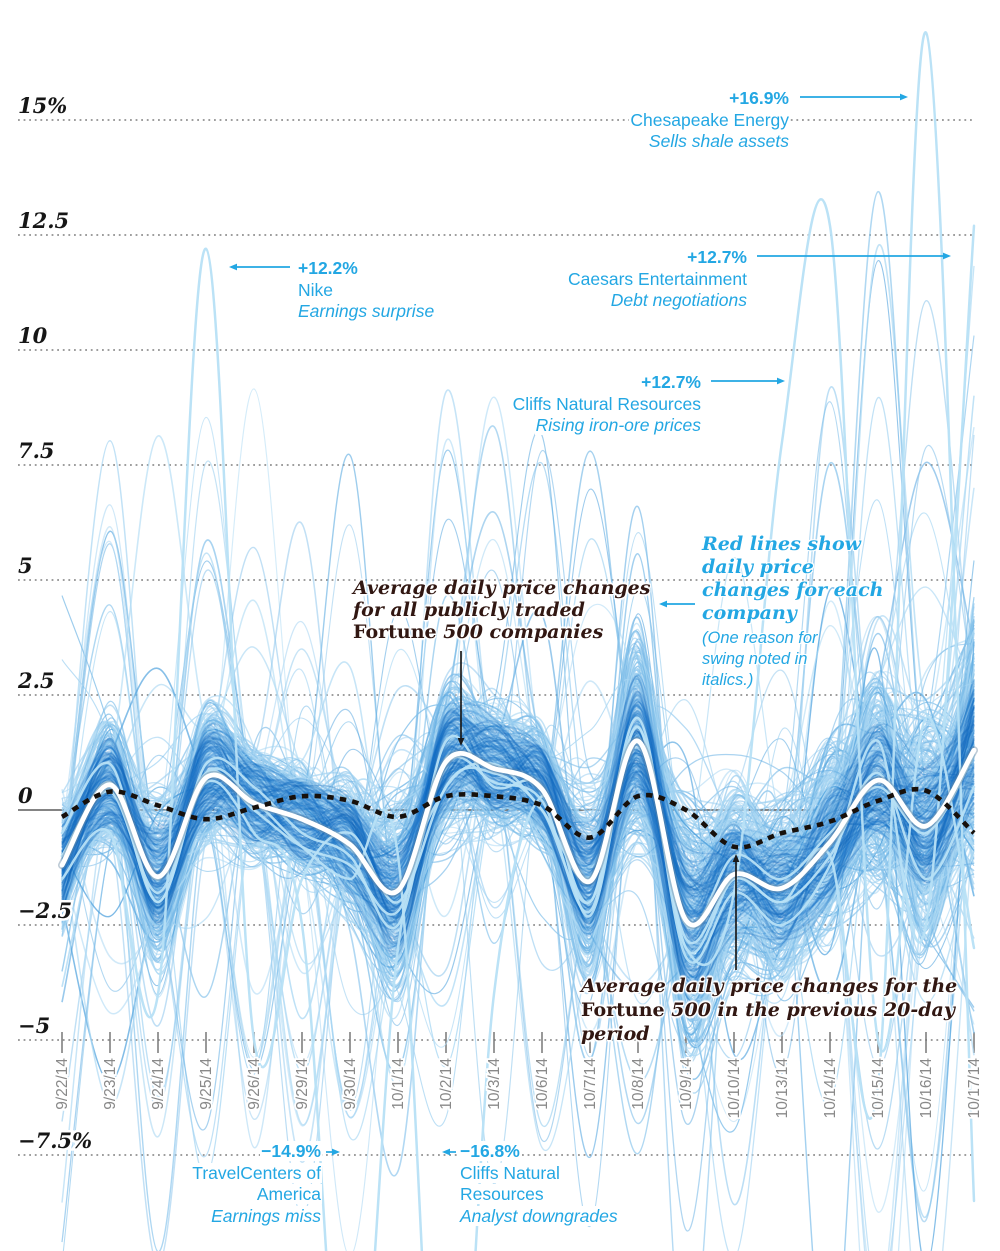  Describe the element at coordinates (760, 659) in the screenshot. I see `legend-note-paren-text: (One reason for swing noted in italics.)` at that location.